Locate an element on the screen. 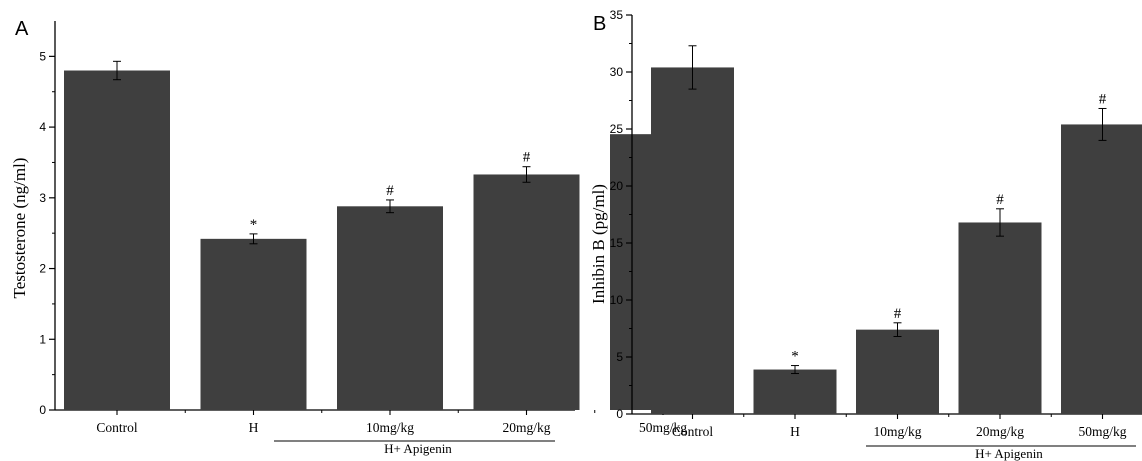 This screenshot has height=461, width=1142. panel-a-group-label: H+ Apigenin is located at coordinates (418, 448).